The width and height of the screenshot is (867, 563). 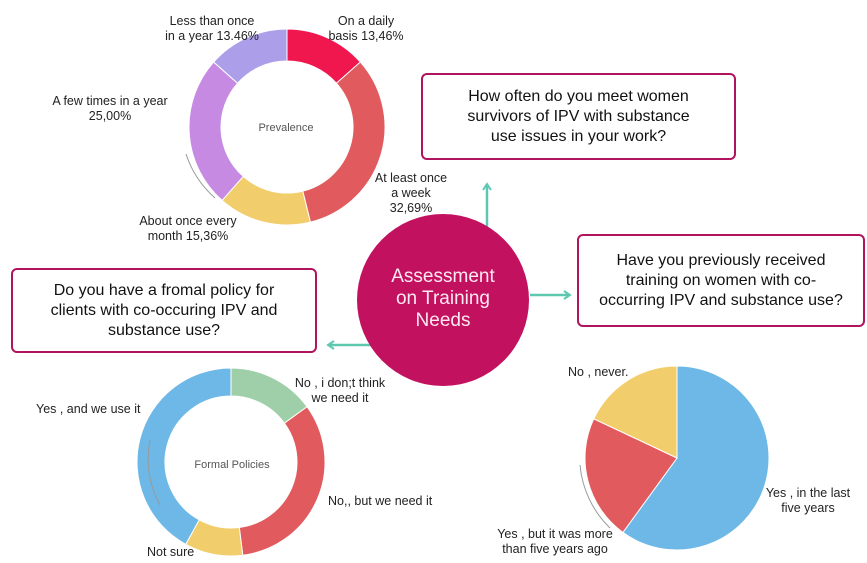 What do you see at coordinates (555, 534) in the screenshot?
I see `training-label-more-than-five-line1: Yes , but it was more` at bounding box center [555, 534].